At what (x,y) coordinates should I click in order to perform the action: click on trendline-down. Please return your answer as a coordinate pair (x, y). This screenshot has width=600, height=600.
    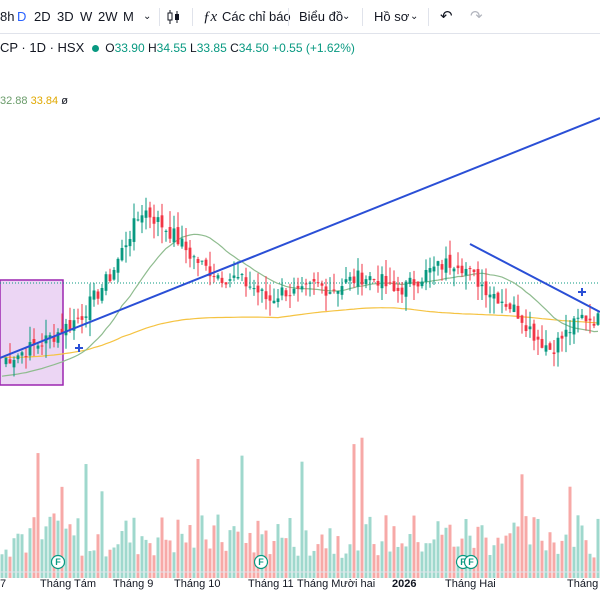
    Looking at the image, I should click on (534, 278).